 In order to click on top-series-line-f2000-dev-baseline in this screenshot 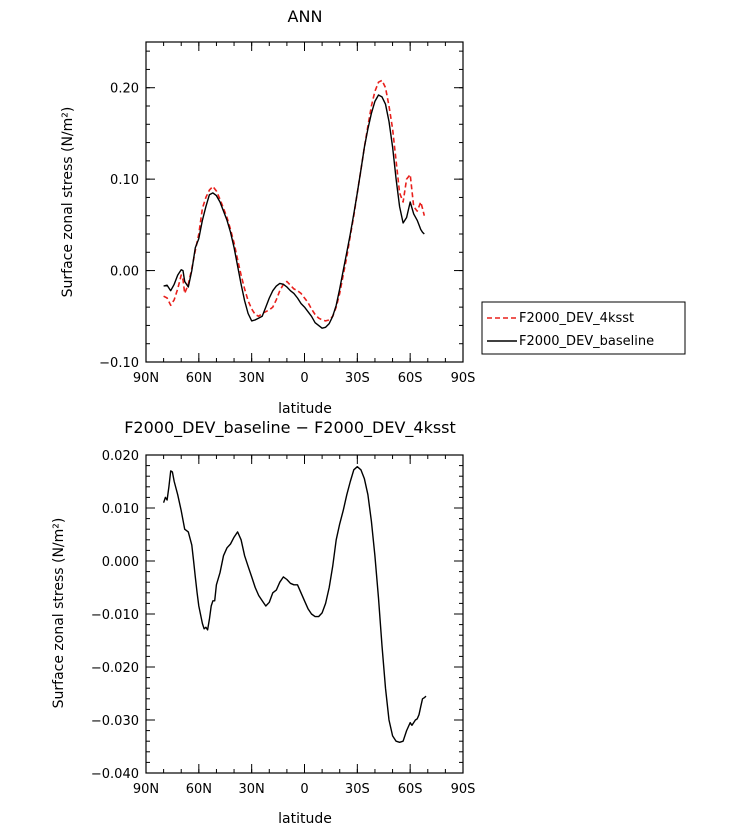, I will do `click(294, 211)`.